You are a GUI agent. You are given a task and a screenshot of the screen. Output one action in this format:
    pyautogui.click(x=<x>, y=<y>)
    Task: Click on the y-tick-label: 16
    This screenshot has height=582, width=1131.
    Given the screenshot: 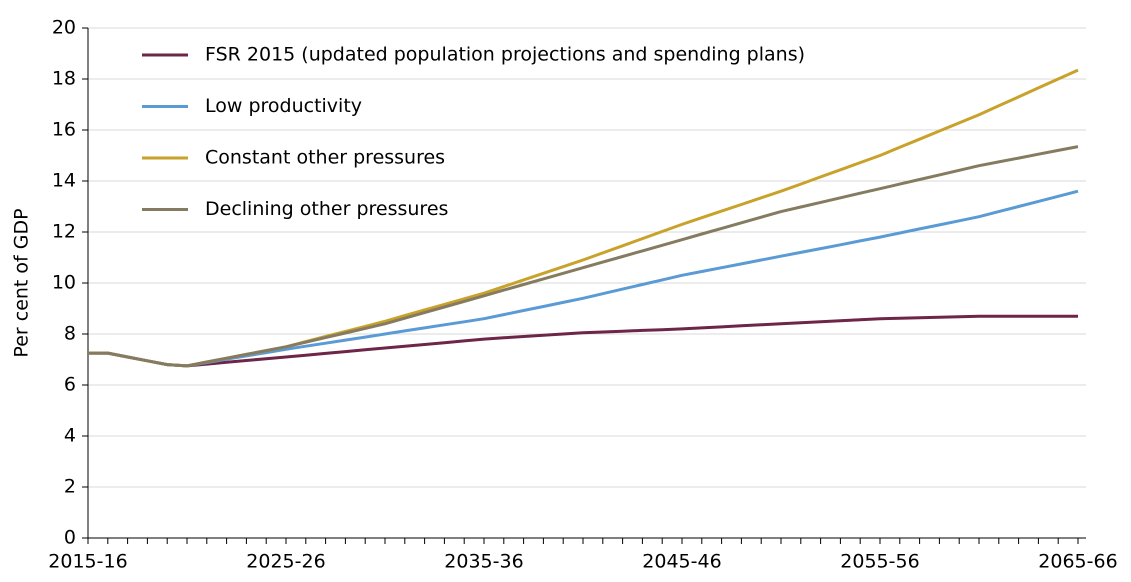 What is the action you would take?
    pyautogui.click(x=64, y=130)
    